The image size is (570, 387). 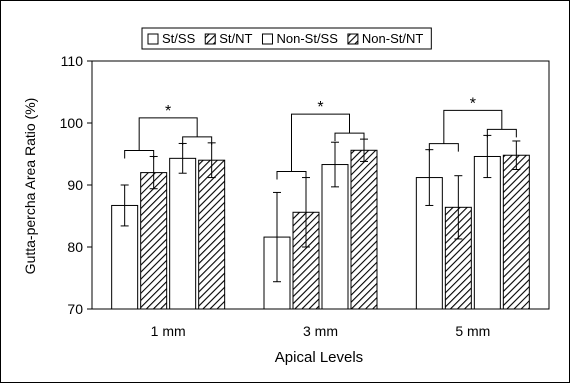 What do you see at coordinates (75, 309) in the screenshot?
I see `y-tick-label: 70` at bounding box center [75, 309].